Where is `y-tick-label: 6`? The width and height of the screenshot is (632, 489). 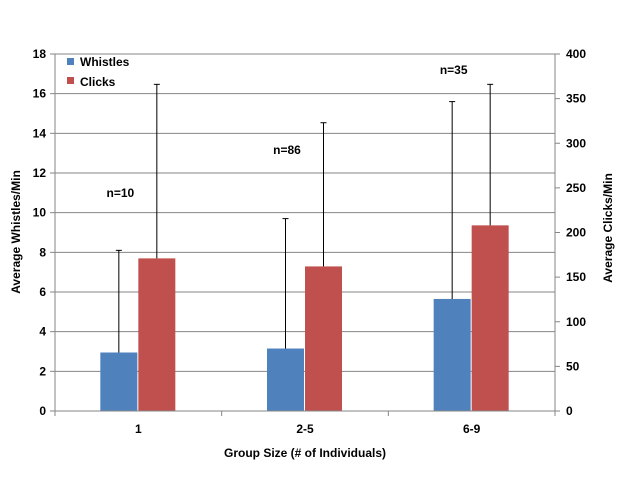 y-tick-label: 6 is located at coordinates (42, 292).